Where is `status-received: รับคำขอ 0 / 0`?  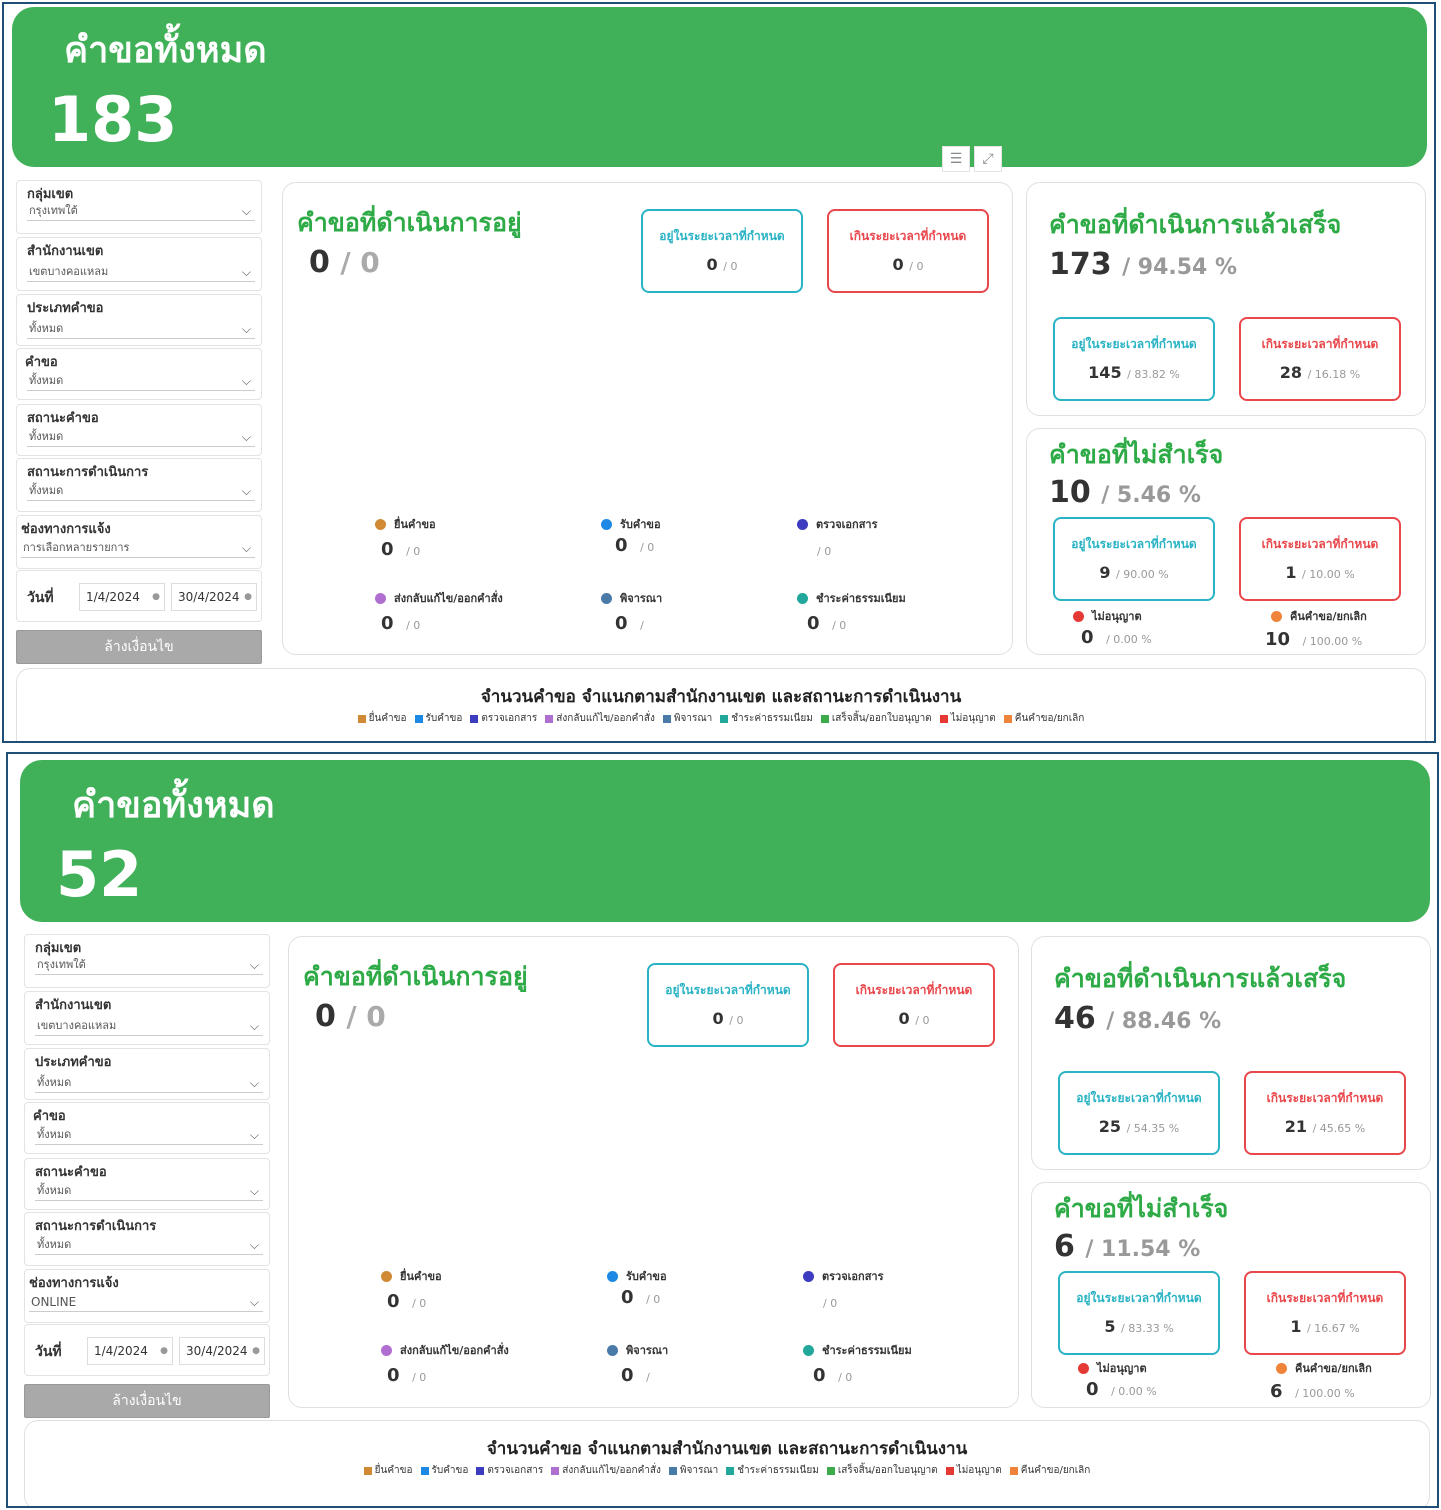
status-received: รับคำขอ 0 / 0 is located at coordinates (637, 1287).